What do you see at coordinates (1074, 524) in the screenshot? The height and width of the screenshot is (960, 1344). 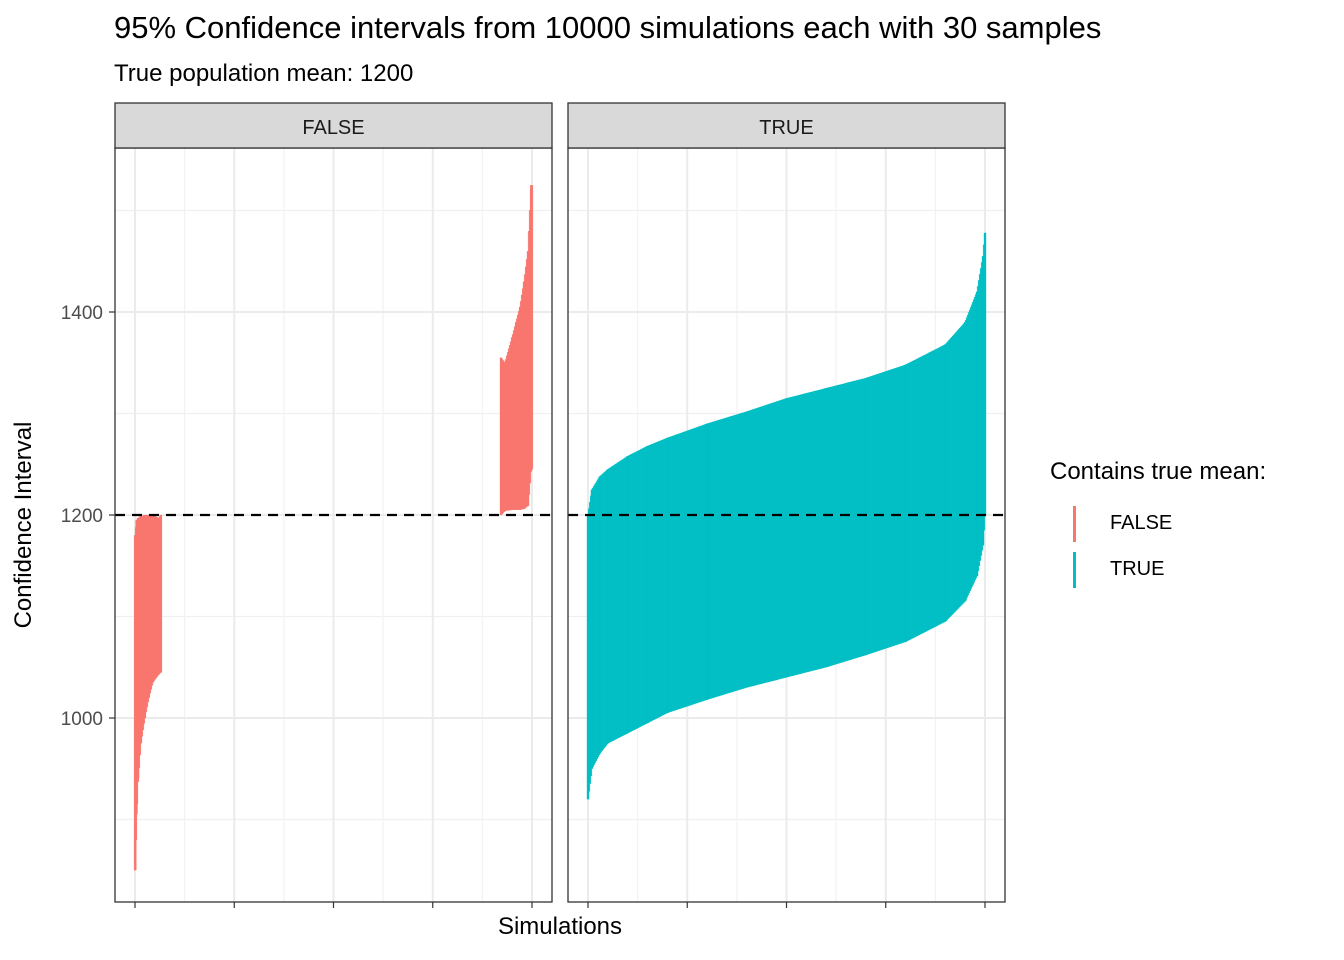 I see `legend-key-false` at bounding box center [1074, 524].